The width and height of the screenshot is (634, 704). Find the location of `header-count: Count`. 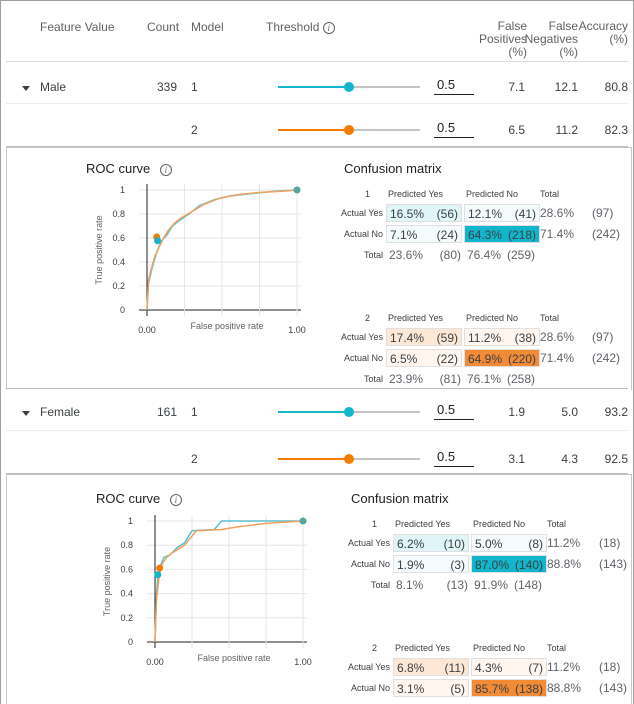

header-count: Count is located at coordinates (163, 27).